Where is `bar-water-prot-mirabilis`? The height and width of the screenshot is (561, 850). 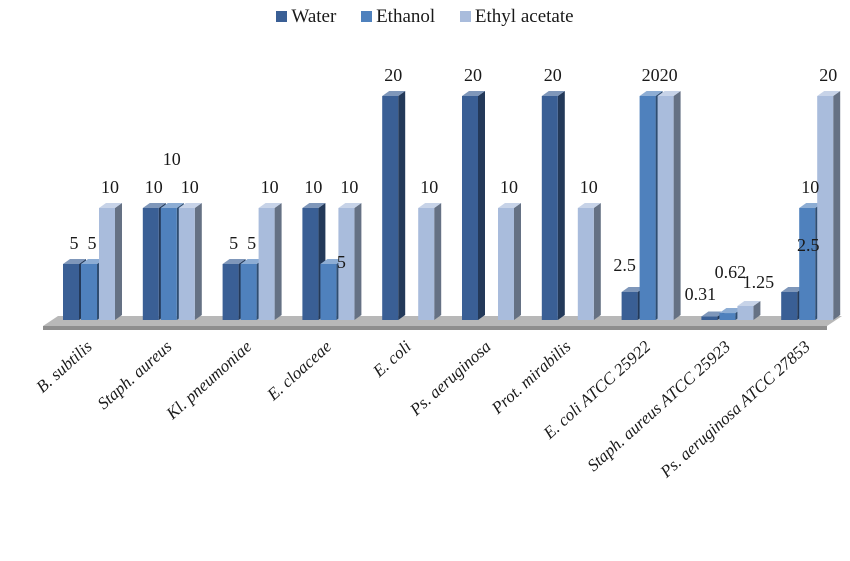 bar-water-prot-mirabilis is located at coordinates (553, 205).